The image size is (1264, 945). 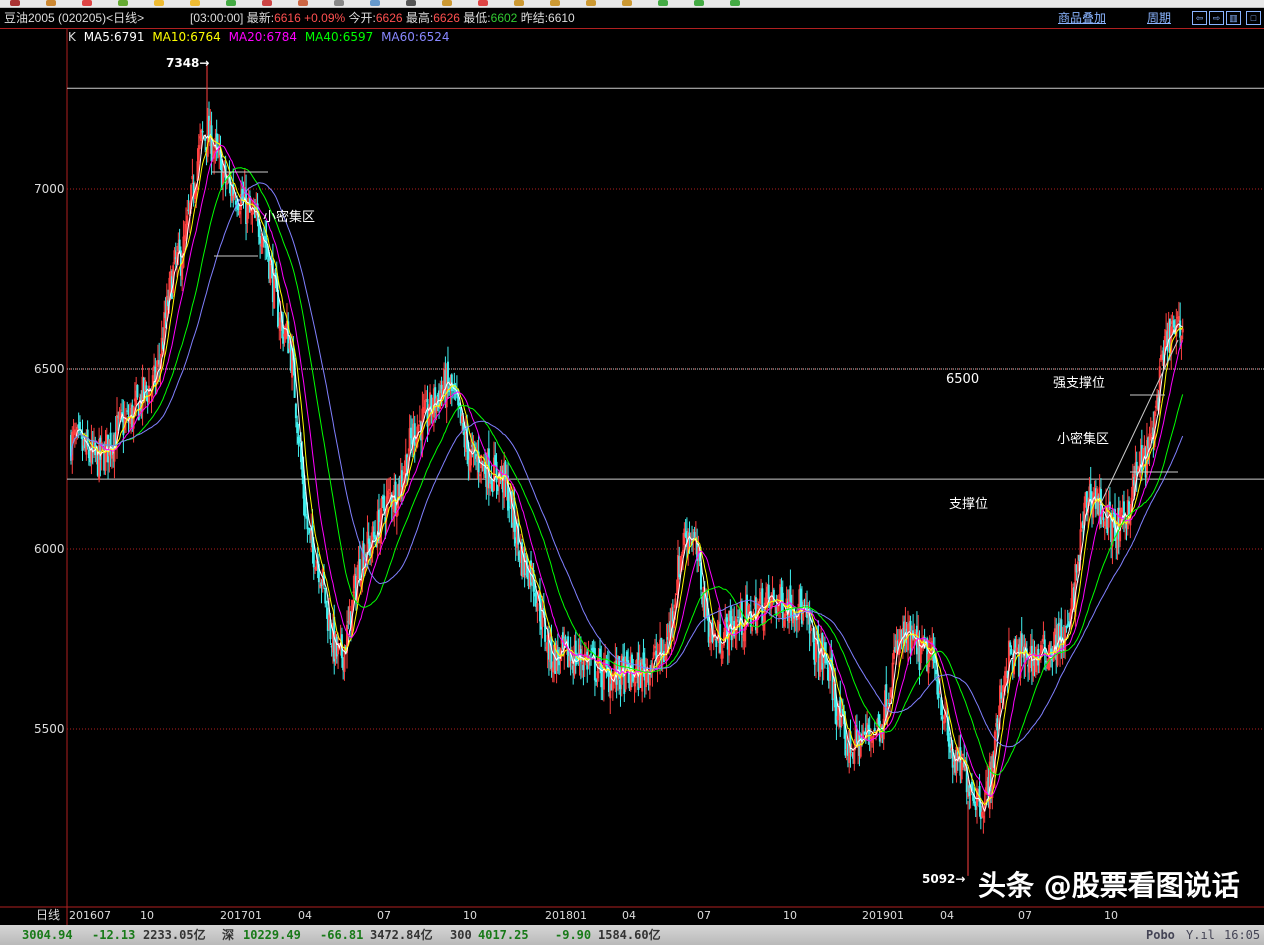 I want to click on maximize-button: □, so click(x=1253, y=18).